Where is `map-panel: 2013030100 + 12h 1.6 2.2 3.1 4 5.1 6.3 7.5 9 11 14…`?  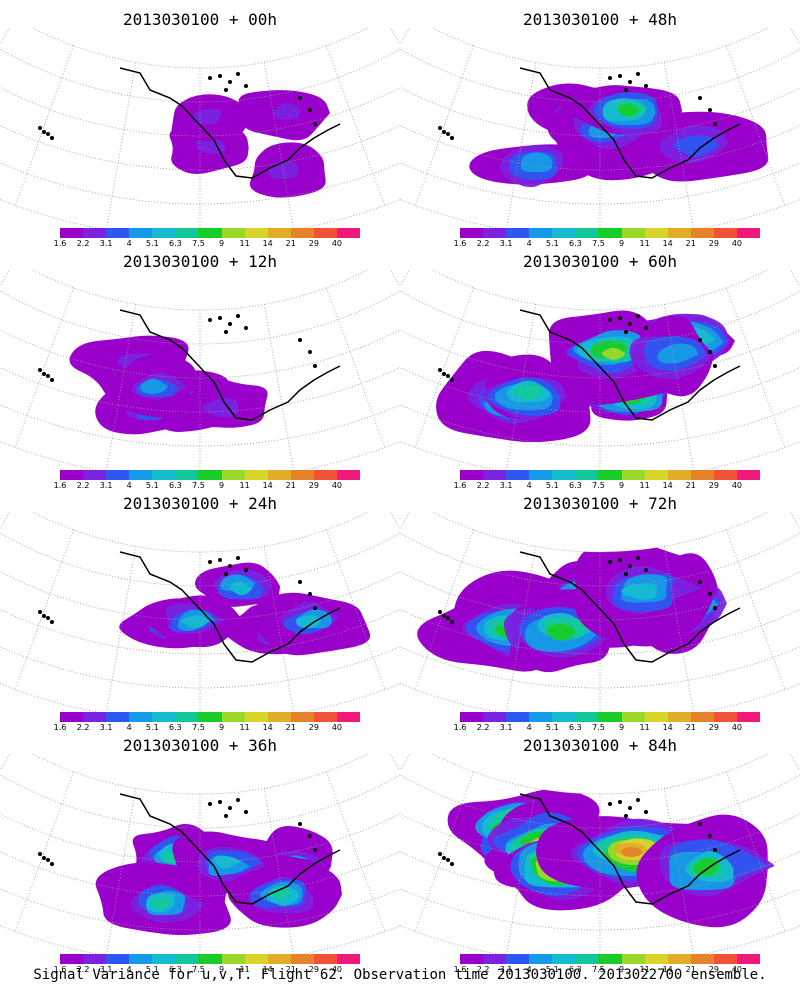
map-panel: 2013030100 + 12h 1.6 2.2 3.1 4 5.1 6.3 7.5 9 11 14… is located at coordinates (200, 370).